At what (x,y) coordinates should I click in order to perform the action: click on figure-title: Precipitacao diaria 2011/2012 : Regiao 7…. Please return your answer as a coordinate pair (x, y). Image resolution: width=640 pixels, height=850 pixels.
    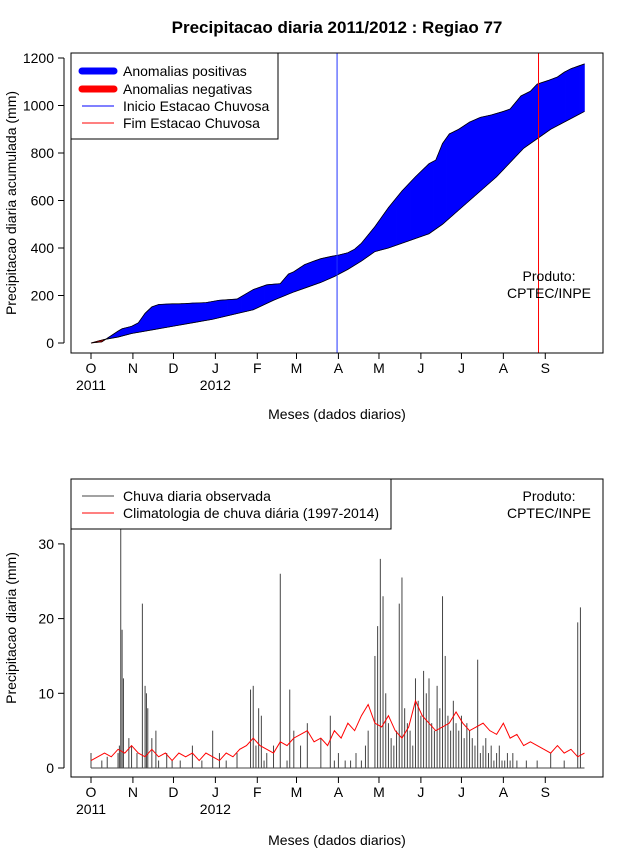
    Looking at the image, I should click on (337, 27).